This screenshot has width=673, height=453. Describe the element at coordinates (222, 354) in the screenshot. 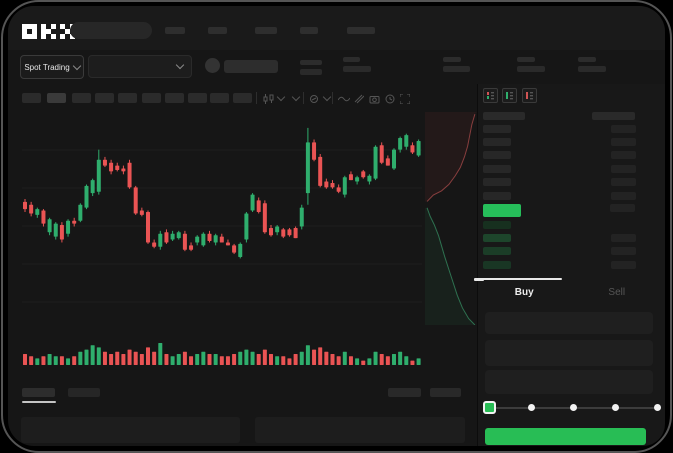

I see `volume-chart` at that location.